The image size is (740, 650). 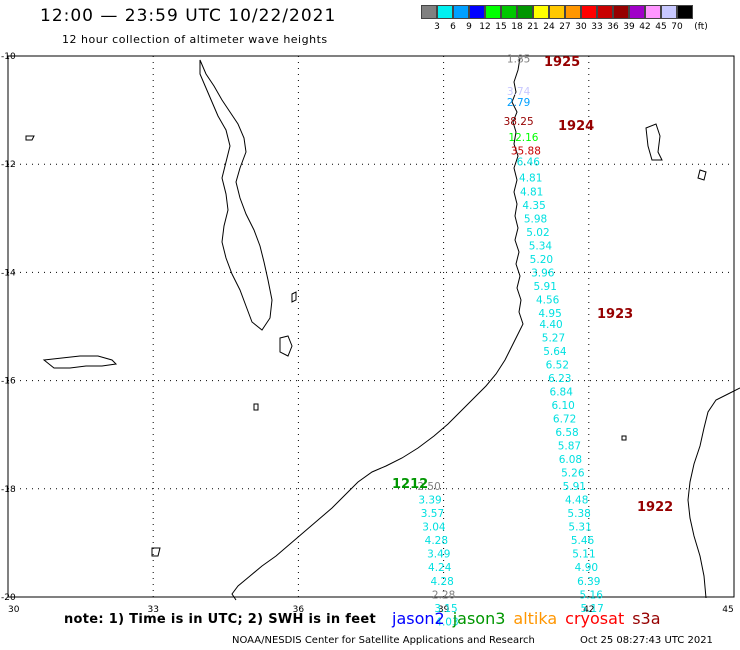 I want to click on legend-label: 18, so click(x=517, y=27).